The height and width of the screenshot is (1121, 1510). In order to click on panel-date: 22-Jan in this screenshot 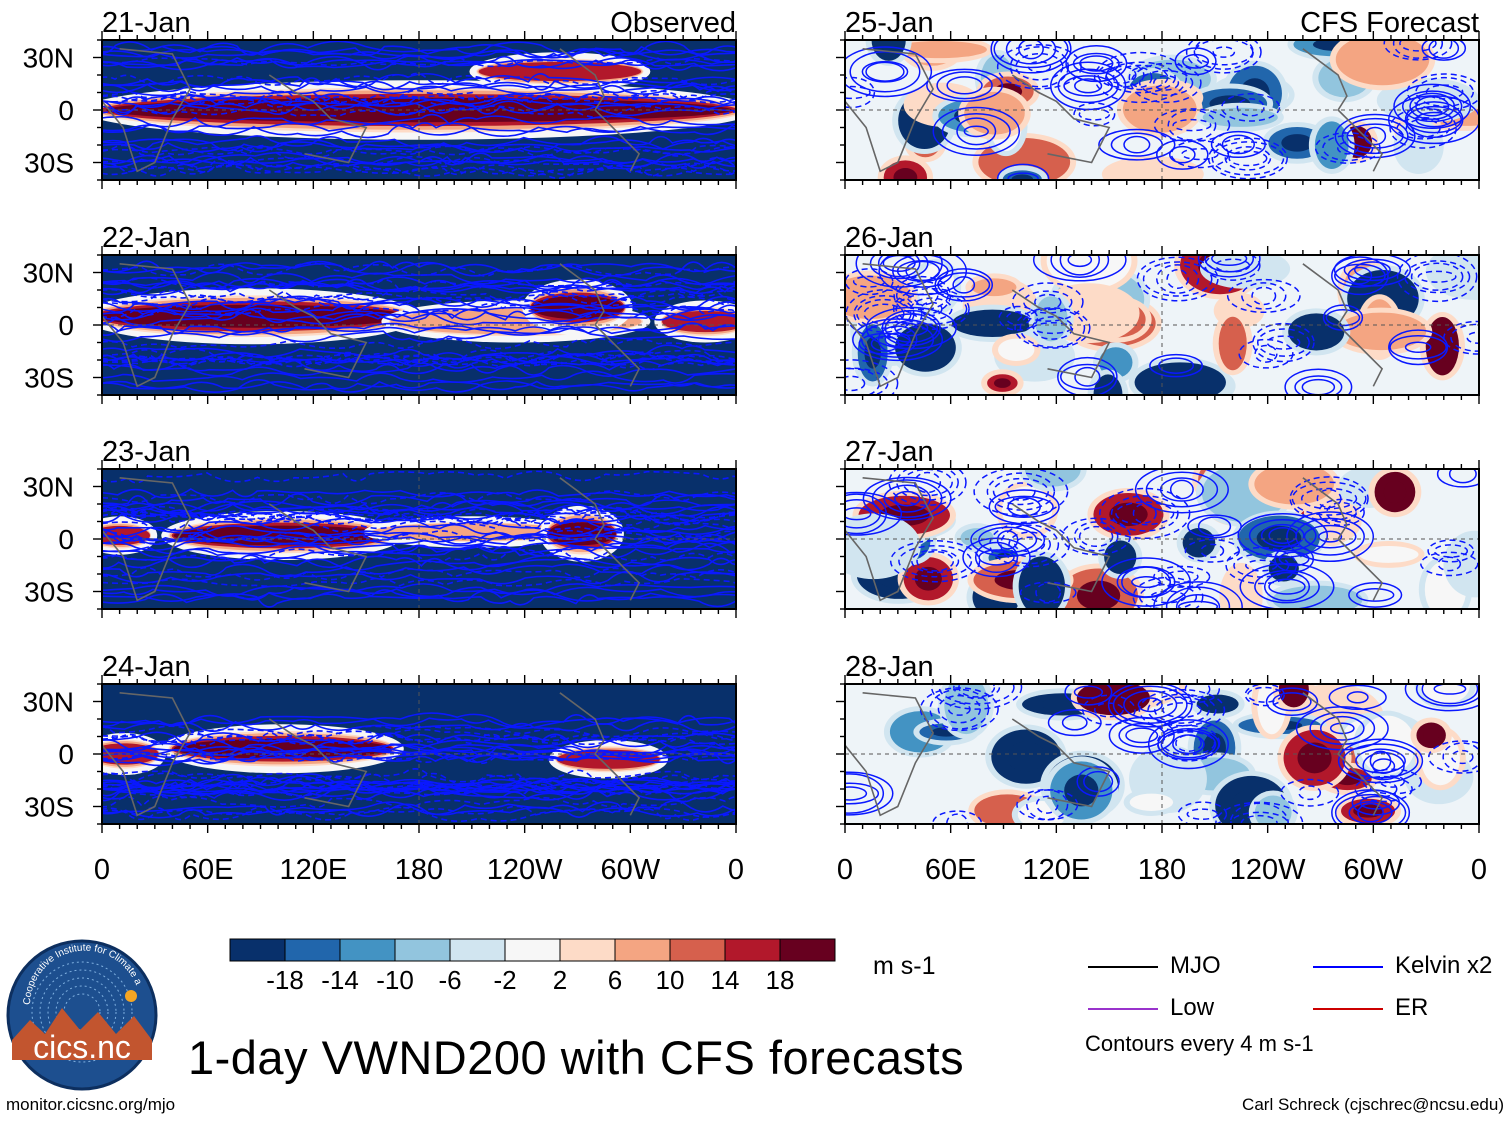, I will do `click(146, 238)`.